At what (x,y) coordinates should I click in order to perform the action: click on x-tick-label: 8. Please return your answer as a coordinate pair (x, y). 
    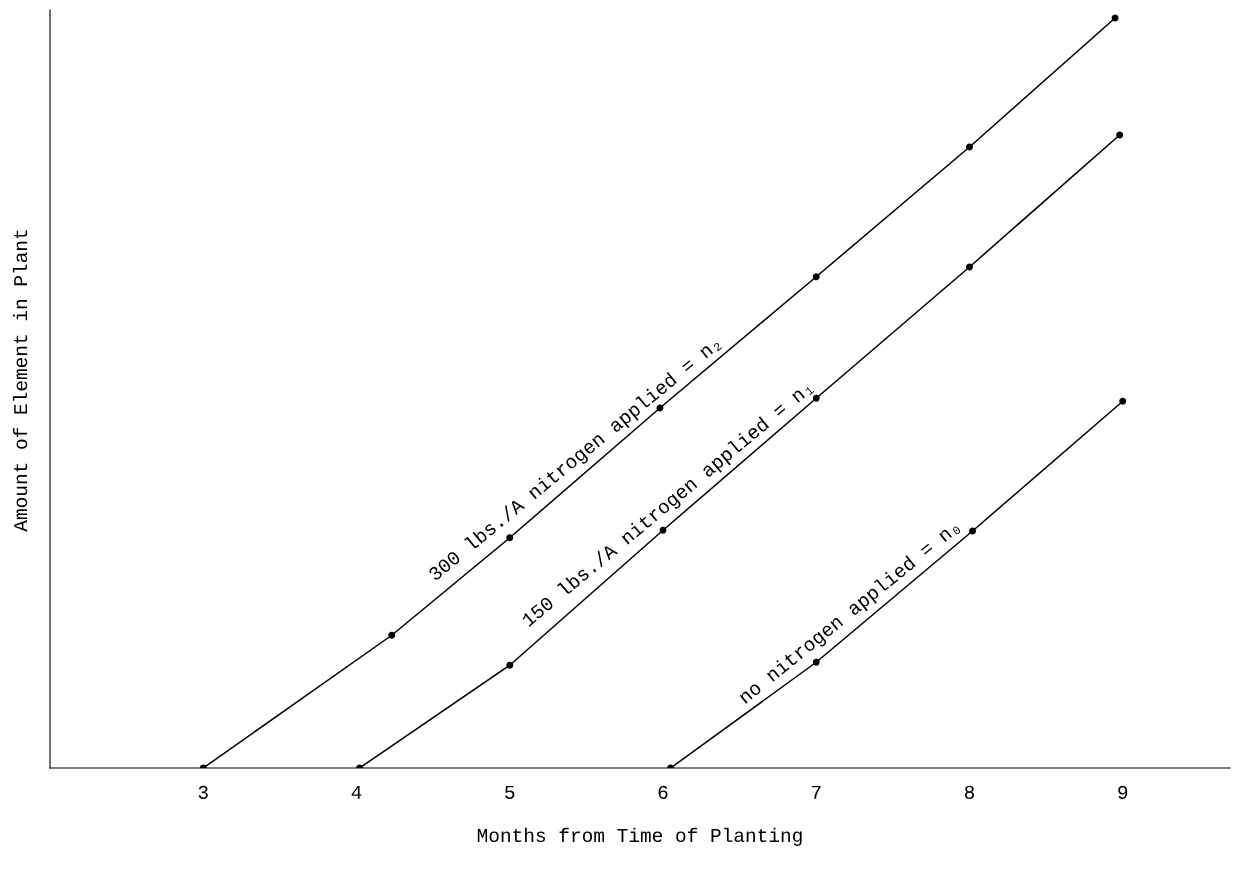
    Looking at the image, I should click on (969, 792).